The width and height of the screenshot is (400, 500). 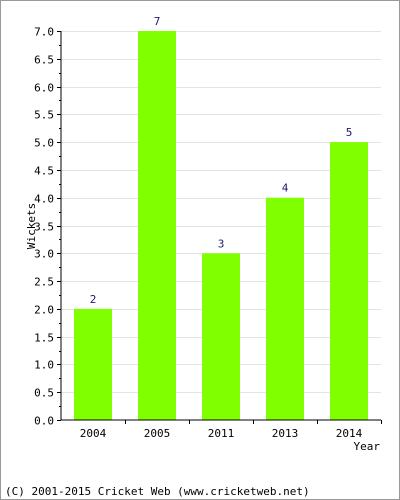 What do you see at coordinates (44, 393) in the screenshot?
I see `y-tick-label: 0.5` at bounding box center [44, 393].